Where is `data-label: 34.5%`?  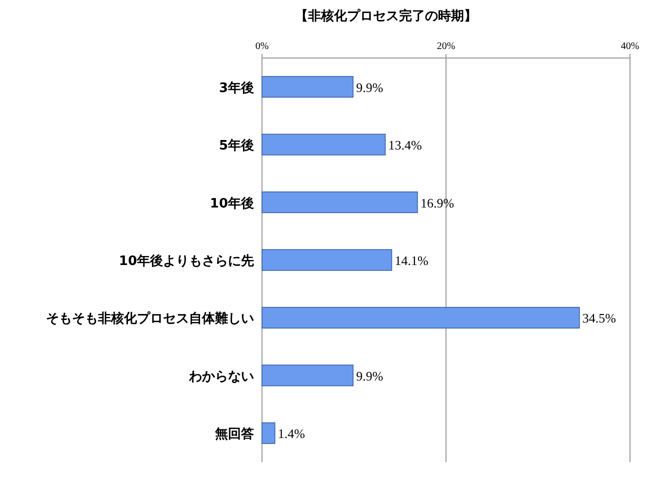 data-label: 34.5% is located at coordinates (599, 318).